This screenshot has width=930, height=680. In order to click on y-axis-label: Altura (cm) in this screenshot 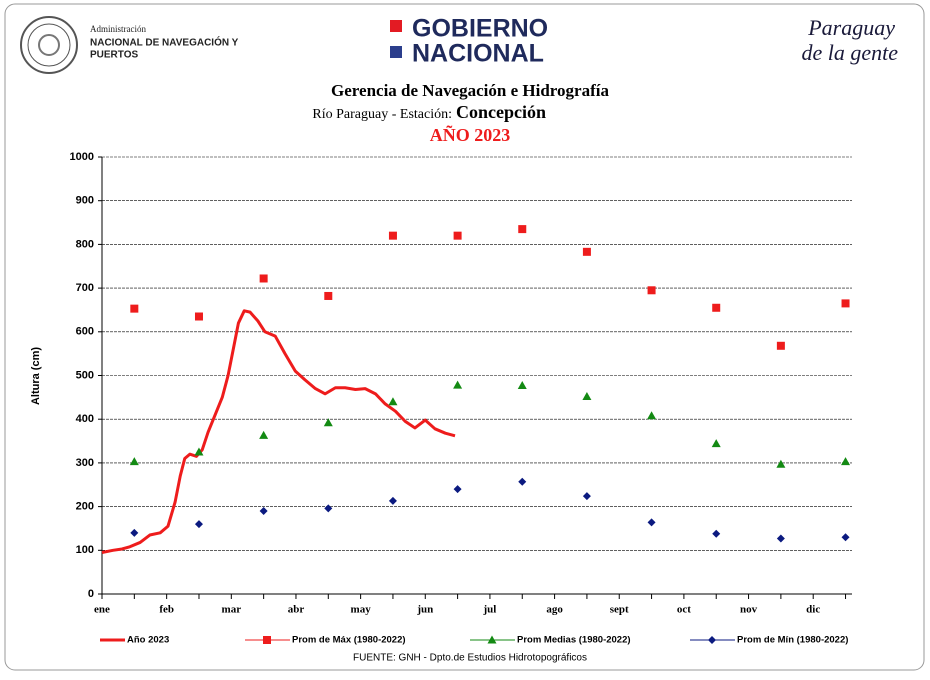, I will do `click(36, 376)`.